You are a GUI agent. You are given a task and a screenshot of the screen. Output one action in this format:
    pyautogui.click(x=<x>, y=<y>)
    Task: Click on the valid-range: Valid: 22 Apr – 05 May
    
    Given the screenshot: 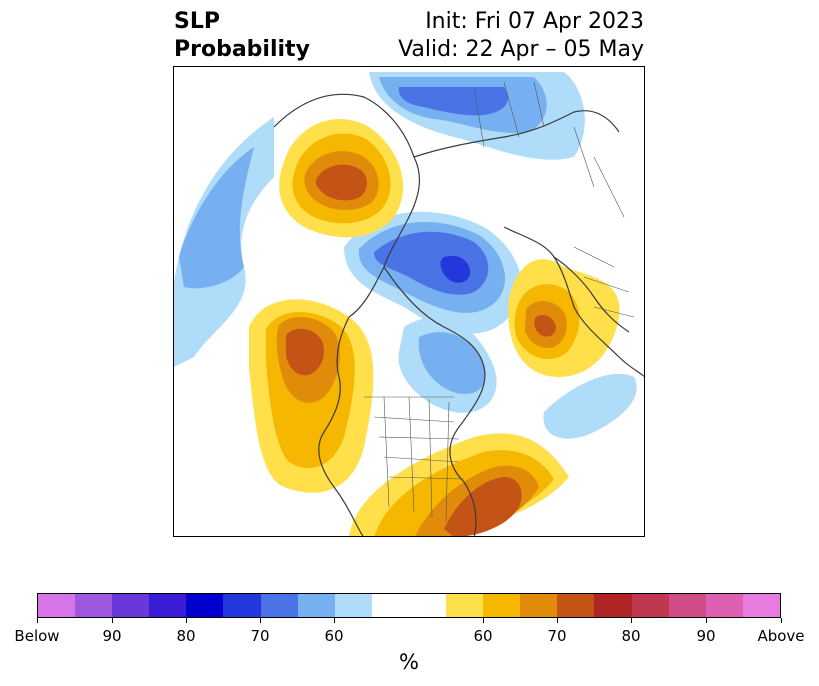 What is the action you would take?
    pyautogui.click(x=521, y=49)
    